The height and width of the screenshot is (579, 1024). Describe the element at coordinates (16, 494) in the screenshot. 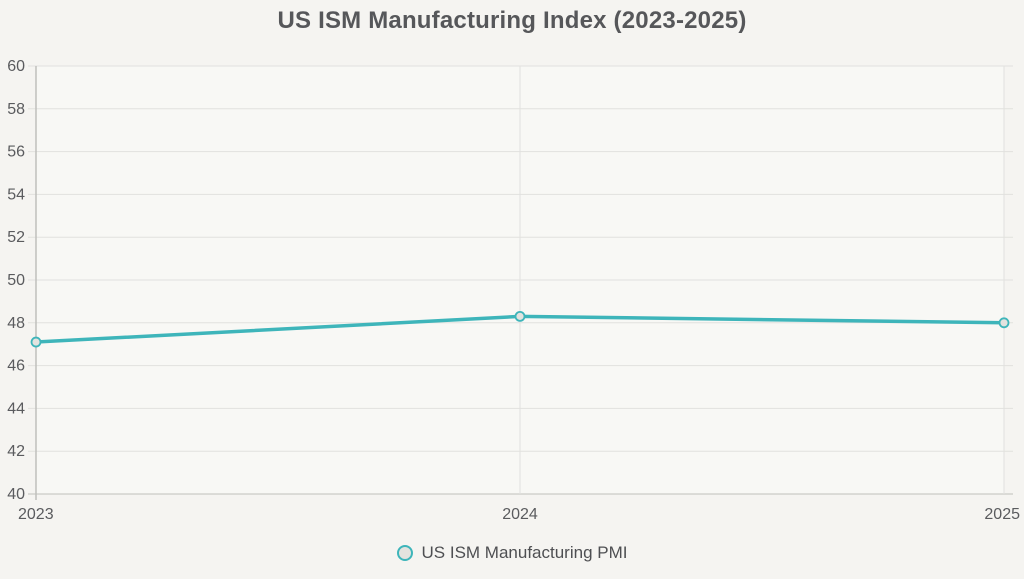

I see `y-axis-tick-label: 40` at that location.